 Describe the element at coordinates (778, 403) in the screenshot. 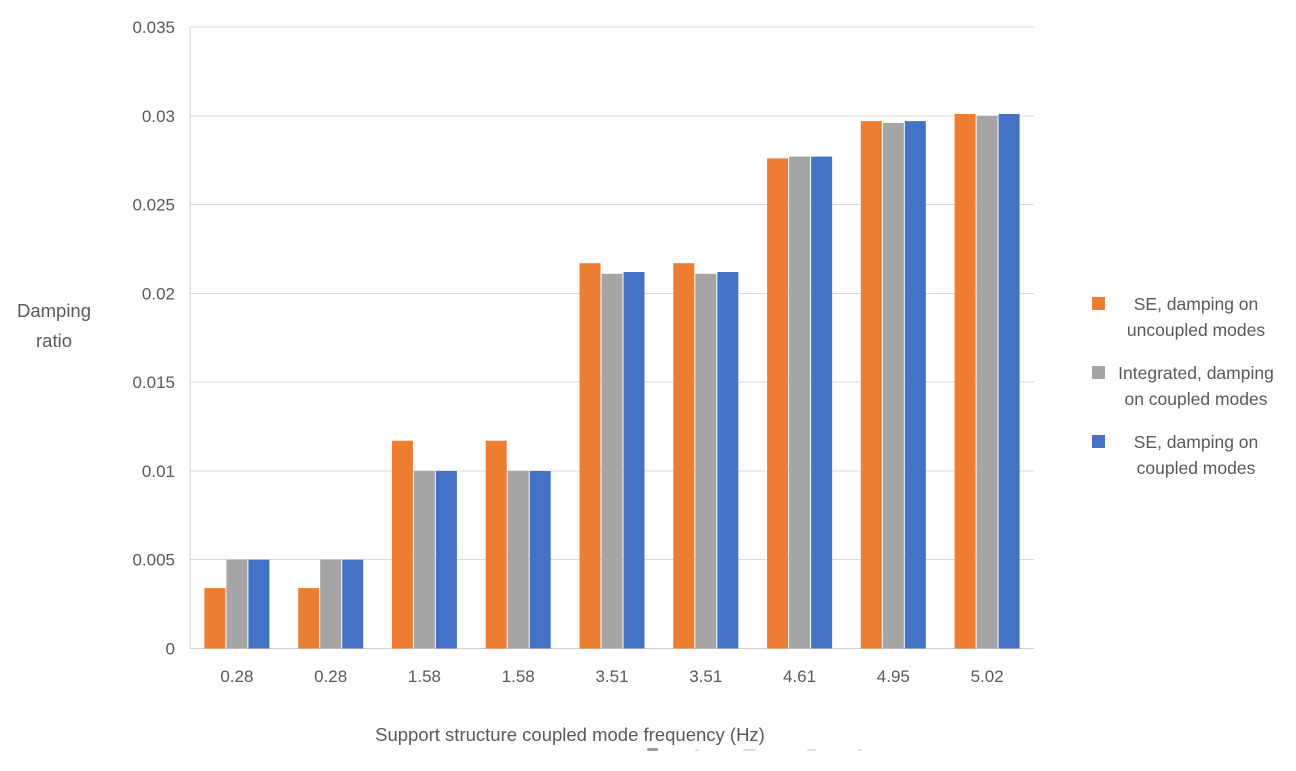

I see `bar-group7-series1` at that location.